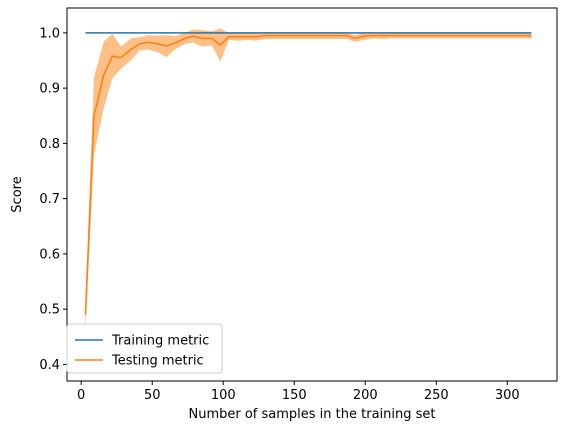  What do you see at coordinates (49, 144) in the screenshot?
I see `y-tick-label: 0.8` at bounding box center [49, 144].